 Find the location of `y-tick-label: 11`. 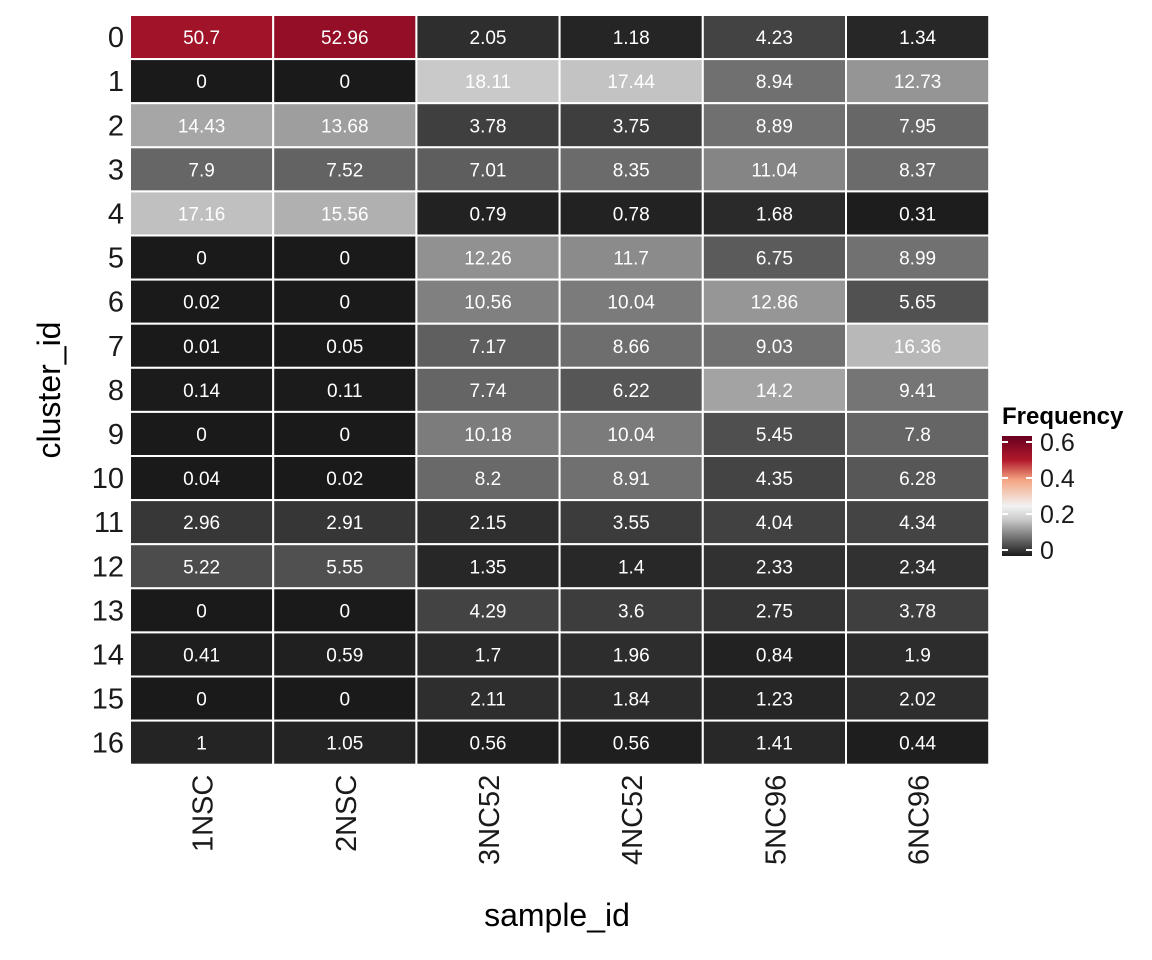

y-tick-label: 11 is located at coordinates (109, 523).